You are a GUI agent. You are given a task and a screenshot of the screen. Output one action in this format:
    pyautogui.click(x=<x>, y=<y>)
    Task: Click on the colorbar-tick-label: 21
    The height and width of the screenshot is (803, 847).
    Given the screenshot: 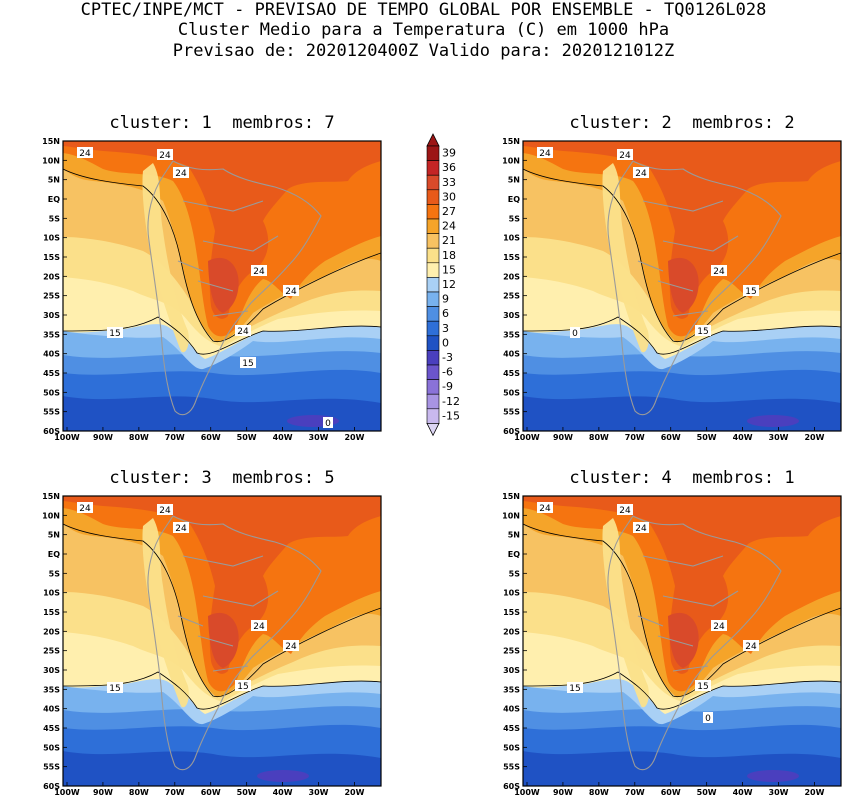 What is the action you would take?
    pyautogui.click(x=449, y=240)
    